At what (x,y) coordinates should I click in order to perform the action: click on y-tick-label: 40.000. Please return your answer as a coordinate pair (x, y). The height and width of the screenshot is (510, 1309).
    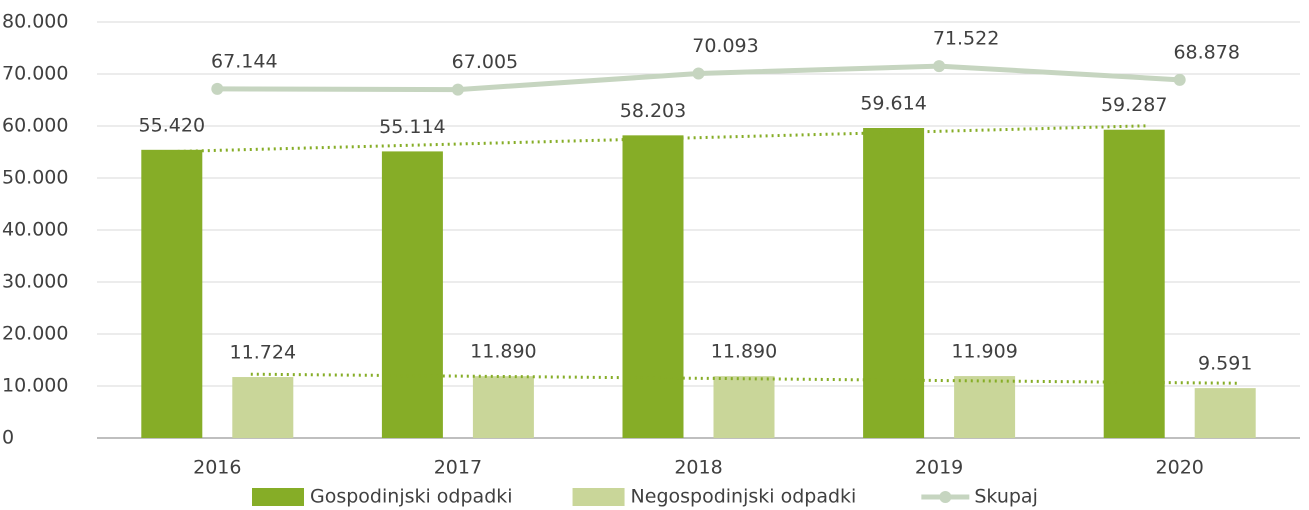
    Looking at the image, I should click on (35, 230).